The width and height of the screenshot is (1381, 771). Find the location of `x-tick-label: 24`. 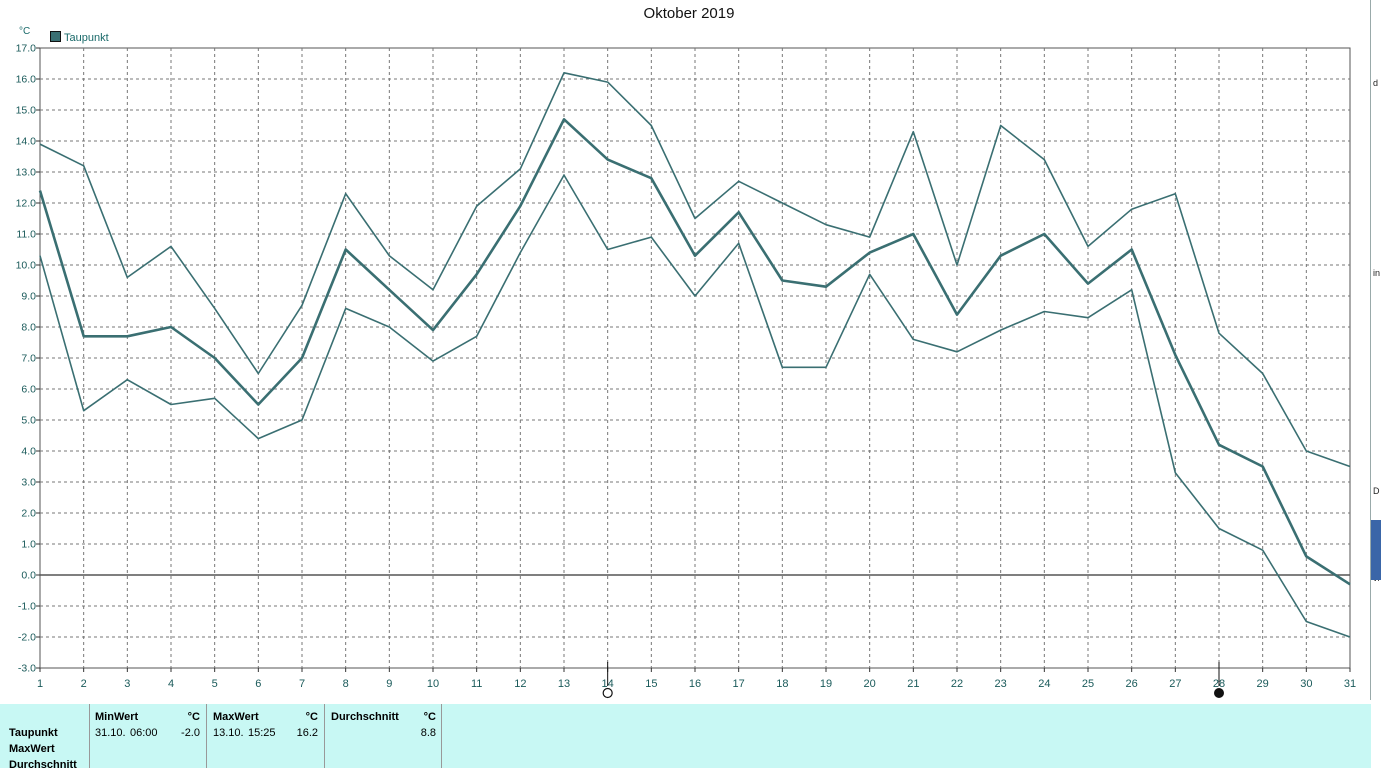

x-tick-label: 24 is located at coordinates (1044, 684).